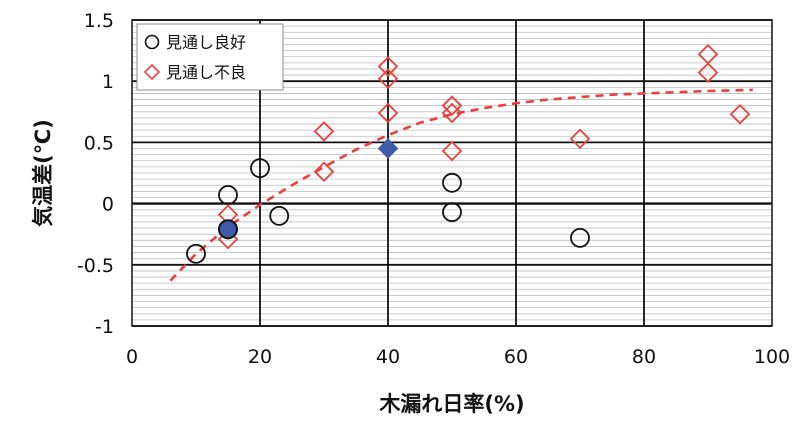  I want to click on y-tick-label: 0.5, so click(99, 143).